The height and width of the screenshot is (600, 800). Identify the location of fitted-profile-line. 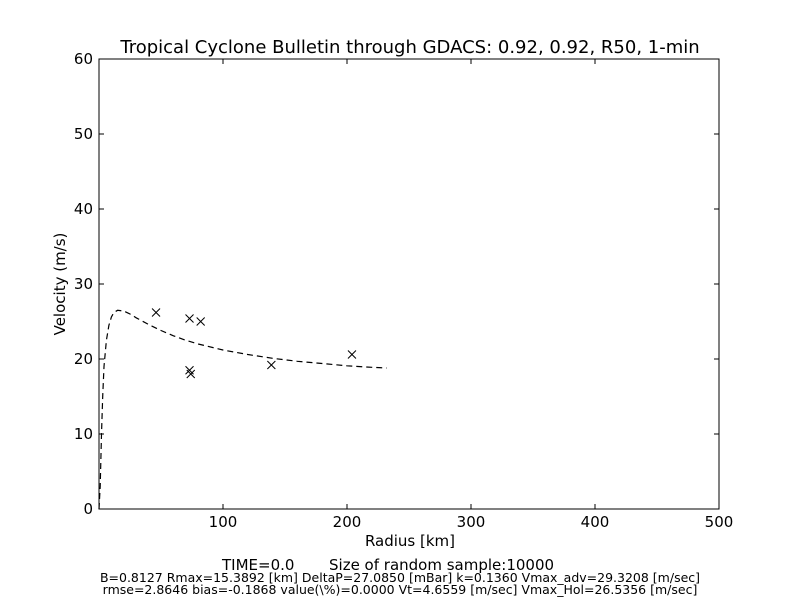
(242, 409).